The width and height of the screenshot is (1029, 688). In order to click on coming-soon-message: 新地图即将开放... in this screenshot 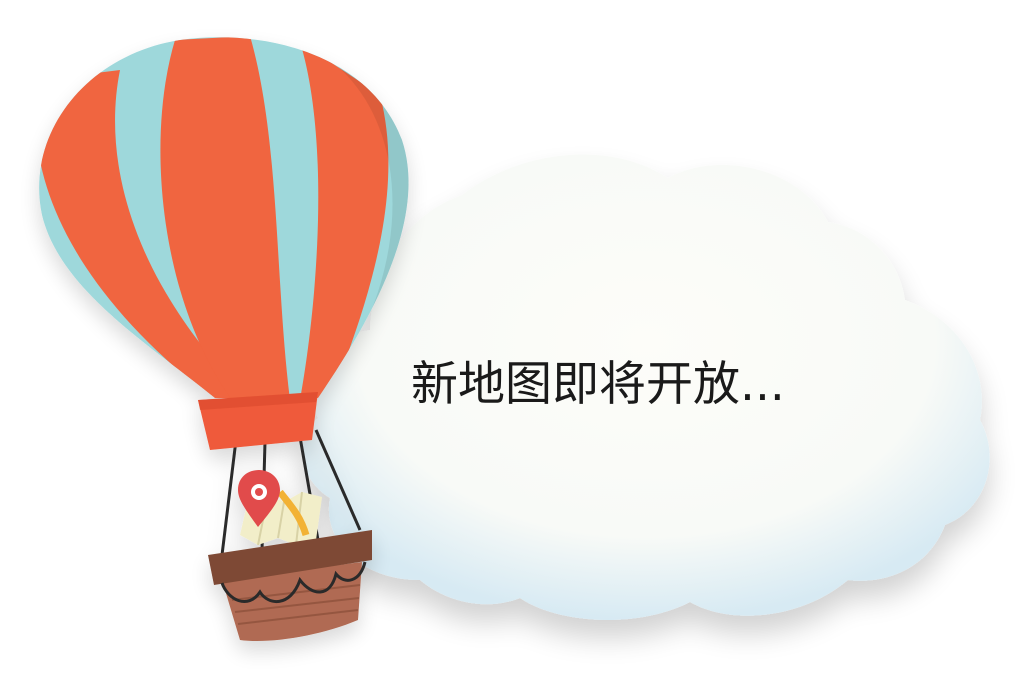, I will do `click(598, 384)`.